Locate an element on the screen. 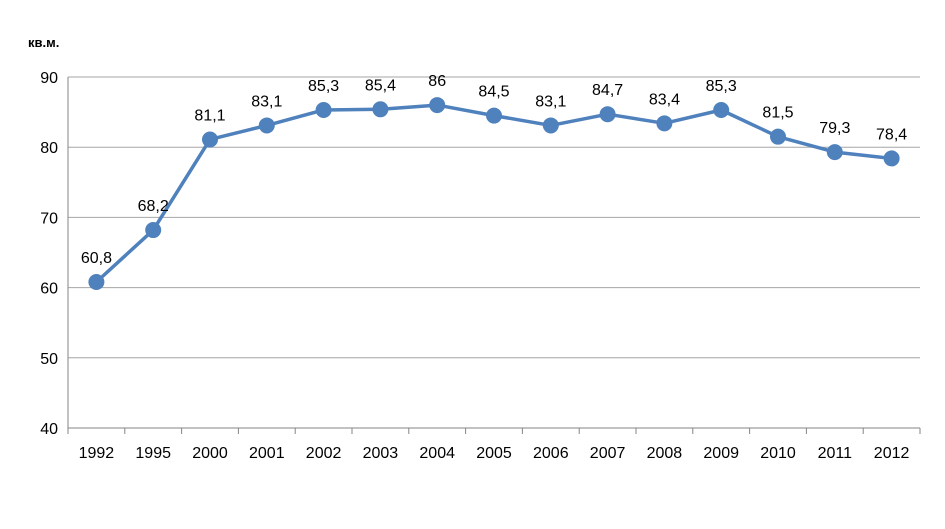 The image size is (945, 529). x-tick-label: 2005 is located at coordinates (494, 453).